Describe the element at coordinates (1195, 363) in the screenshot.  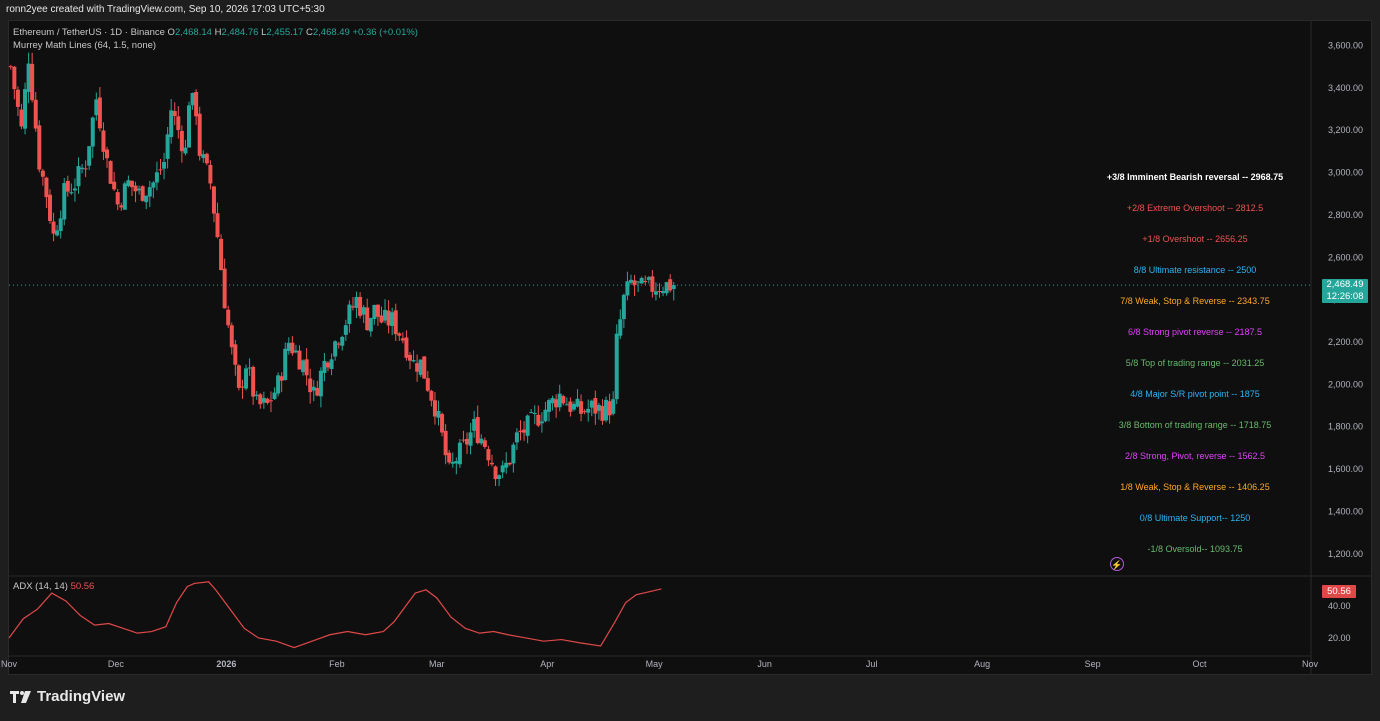
I see `murrey-level-label: 5/8 Top of trading range -- 2031.25` at that location.